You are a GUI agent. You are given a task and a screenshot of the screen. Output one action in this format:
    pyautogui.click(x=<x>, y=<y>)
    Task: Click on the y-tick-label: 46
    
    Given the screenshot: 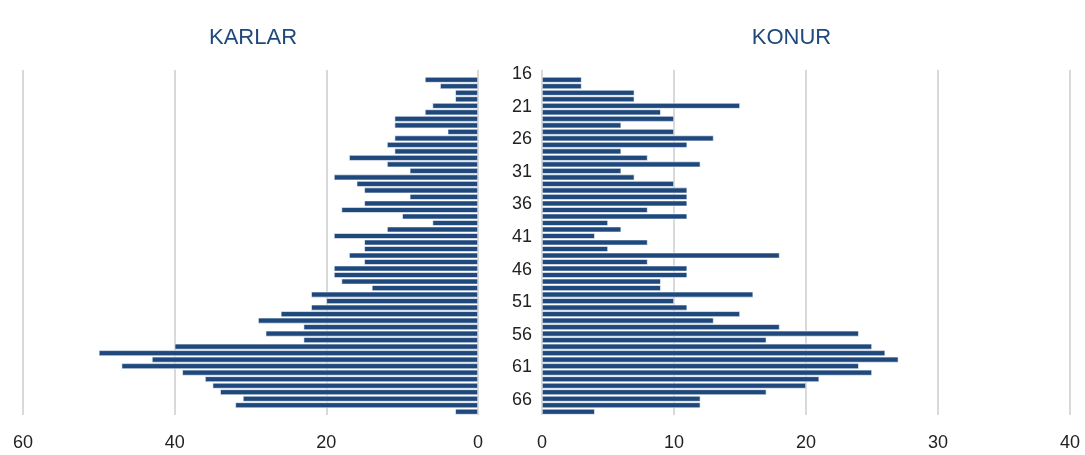 What is the action you would take?
    pyautogui.click(x=521, y=268)
    